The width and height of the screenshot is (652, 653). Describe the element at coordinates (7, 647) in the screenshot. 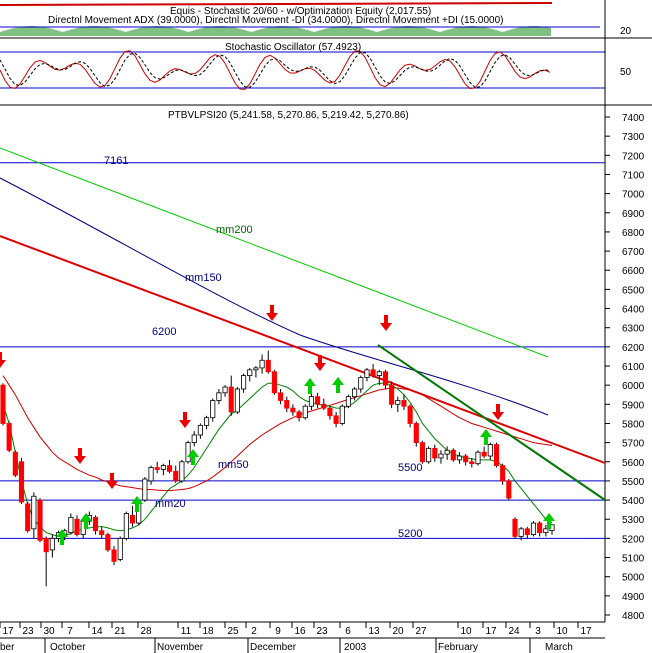

I see `month-label: ber` at that location.